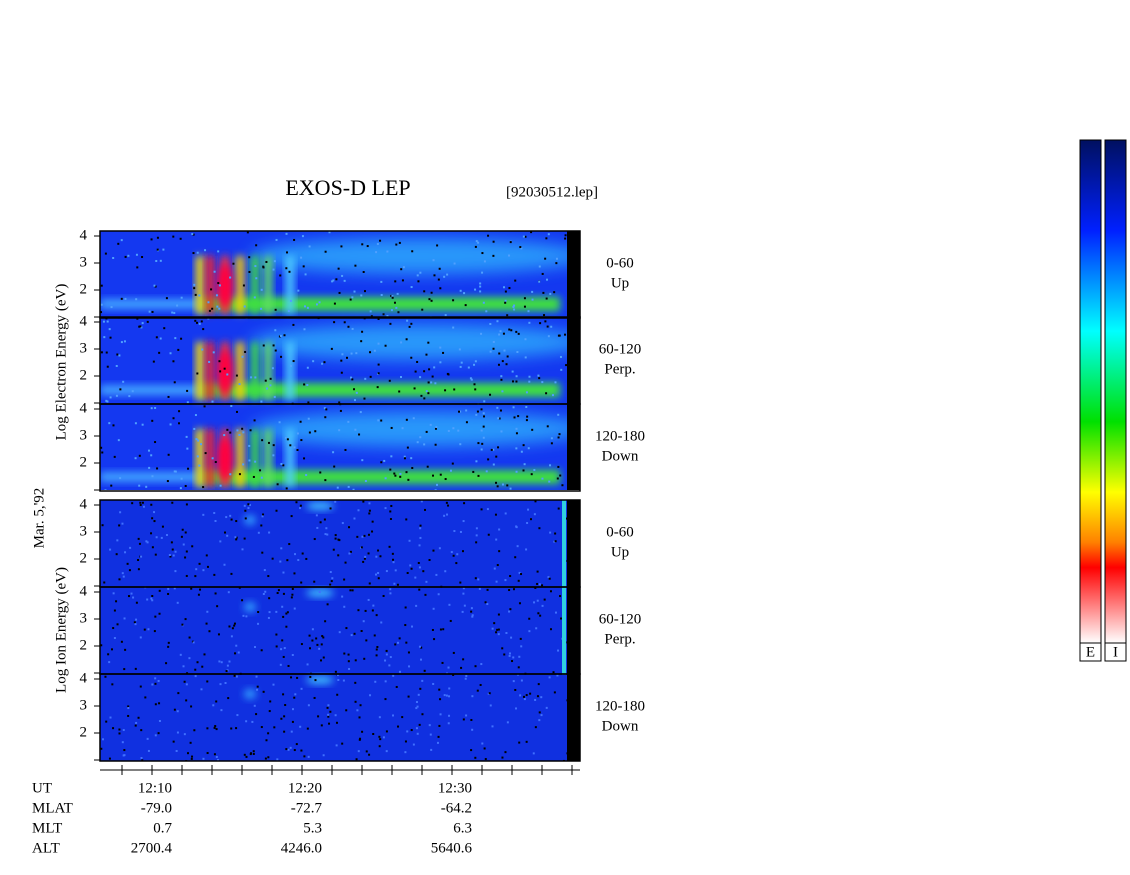 The image size is (1130, 875). What do you see at coordinates (84, 504) in the screenshot?
I see `energy-tick-label: 4` at bounding box center [84, 504].